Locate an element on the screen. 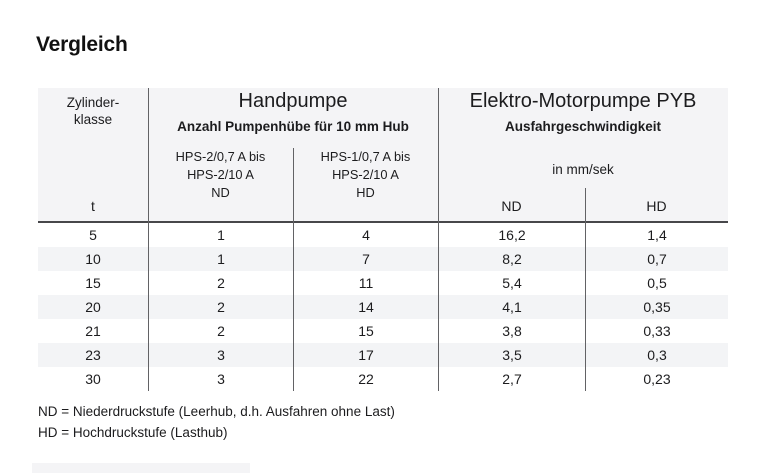 The width and height of the screenshot is (760, 473). hps-hd-line1: HPS-1/0,7 A bis is located at coordinates (365, 156).